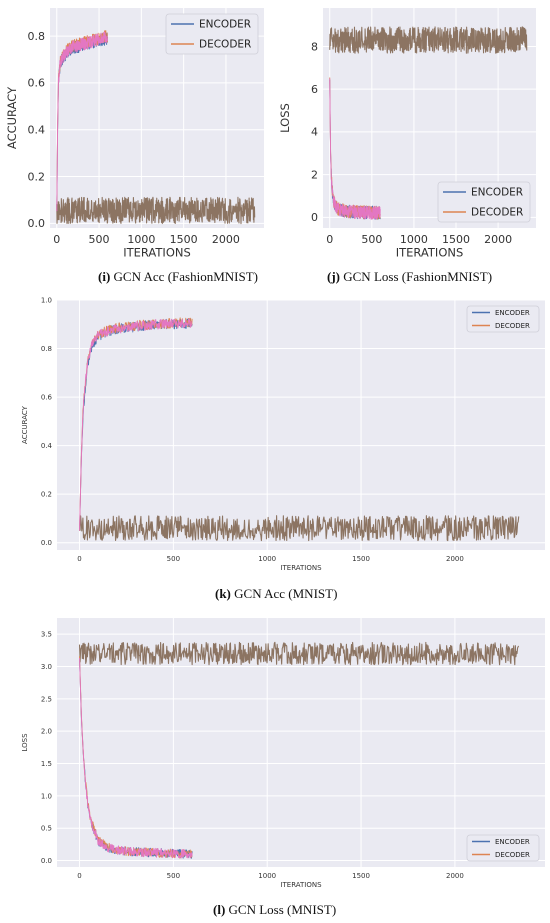  What do you see at coordinates (46, 635) in the screenshot?
I see `y-tick-label-l-7: 3.5` at bounding box center [46, 635].